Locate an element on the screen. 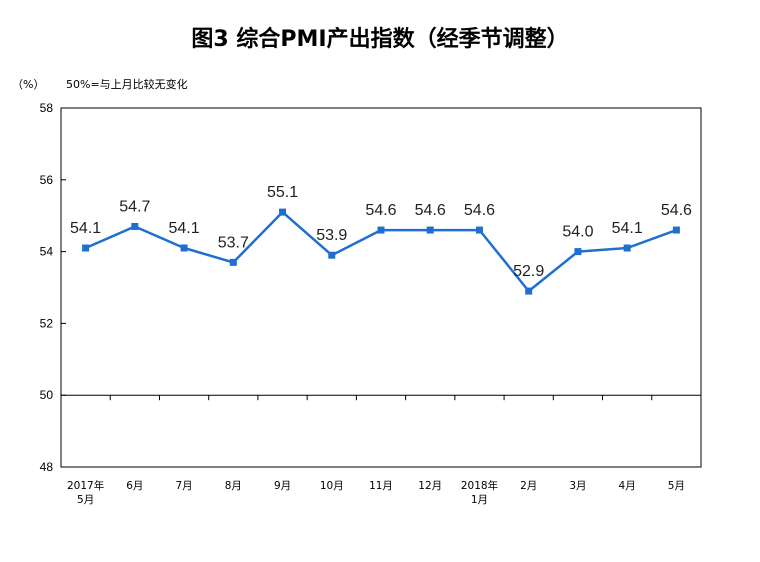 This screenshot has width=760, height=562. data-label: 52.9 is located at coordinates (528, 271).